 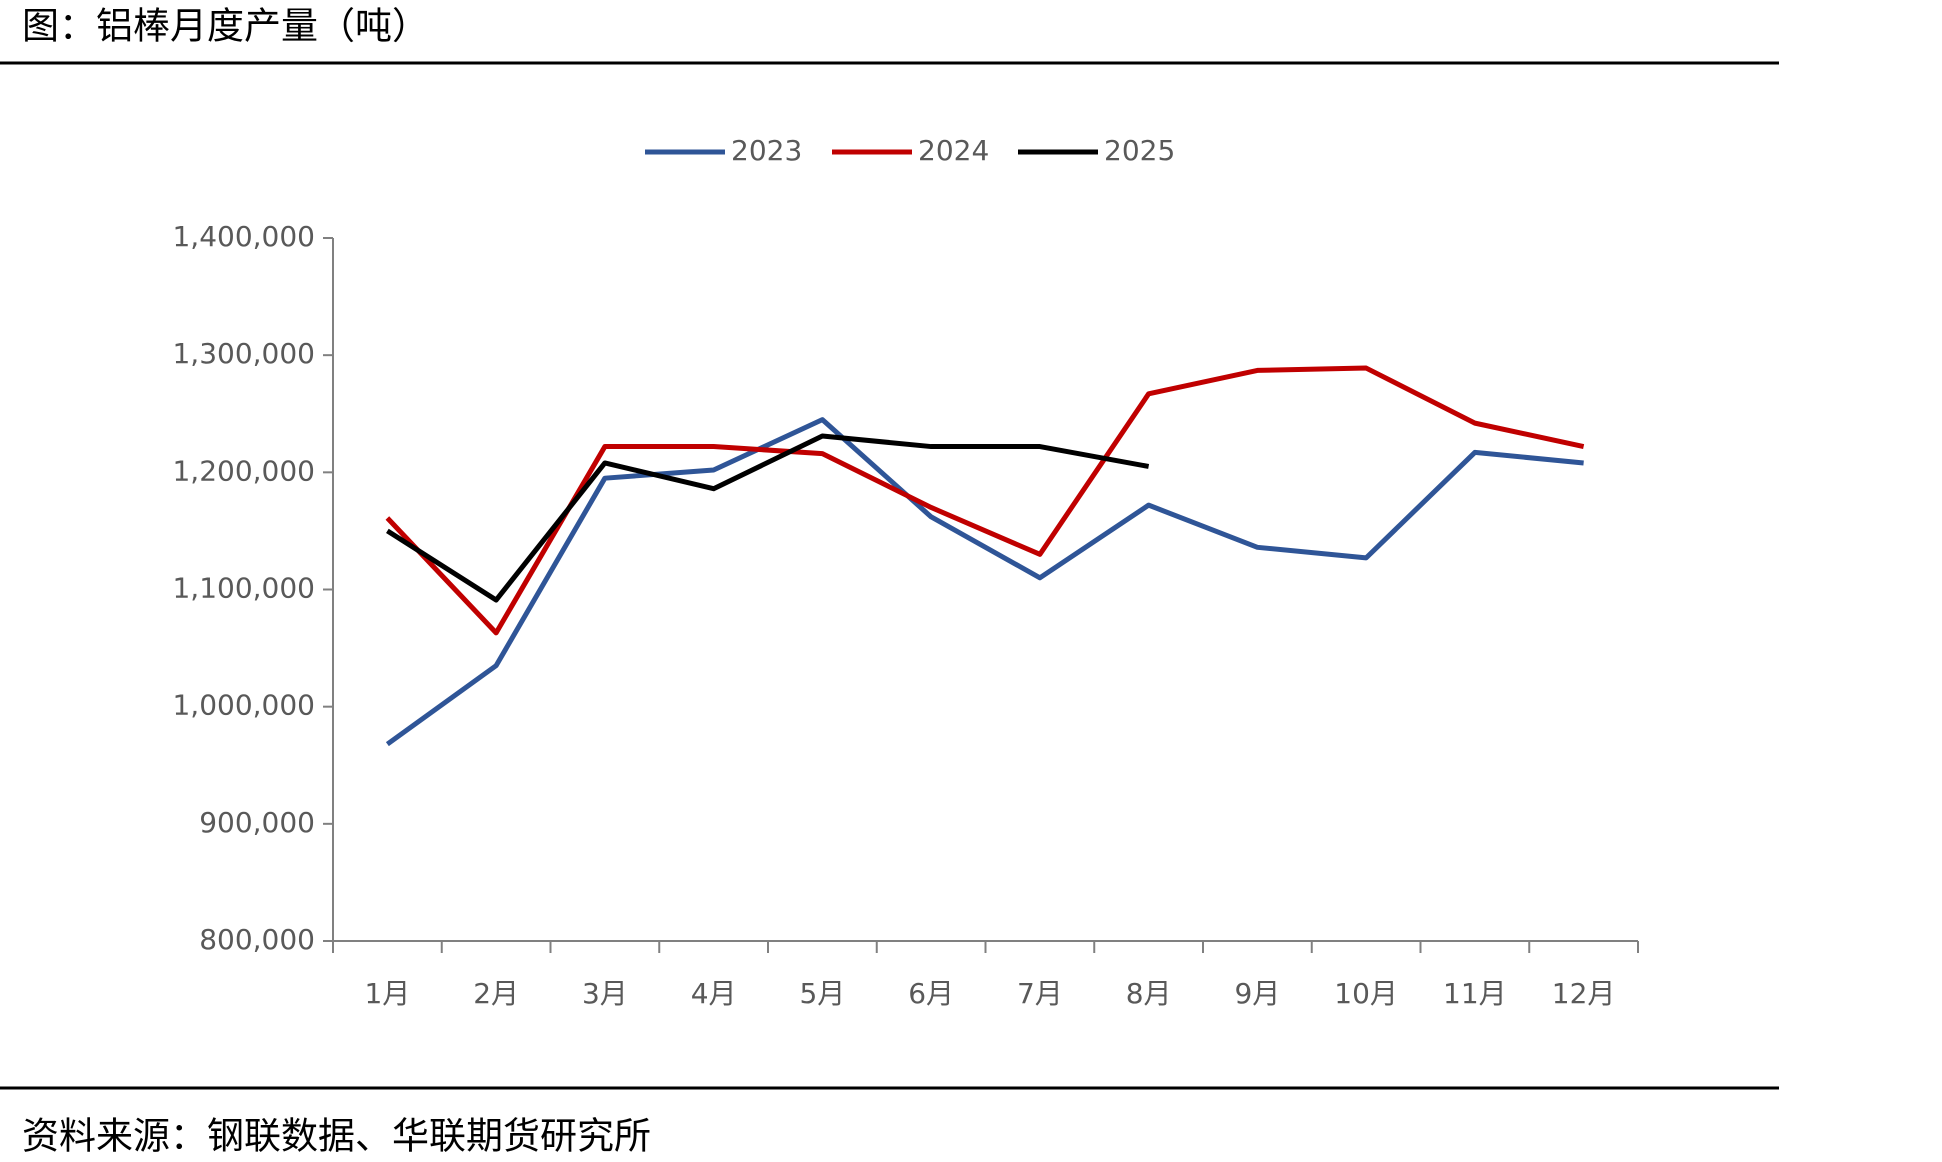 What do you see at coordinates (336, 1136) in the screenshot?
I see `source-note: 资料来源：钢联数据、华联期货研究所` at bounding box center [336, 1136].